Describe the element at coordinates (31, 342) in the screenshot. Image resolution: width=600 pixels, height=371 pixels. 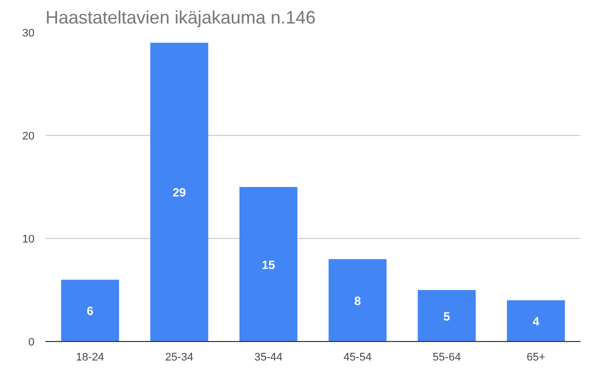
I see `y-tick-label: 0` at that location.